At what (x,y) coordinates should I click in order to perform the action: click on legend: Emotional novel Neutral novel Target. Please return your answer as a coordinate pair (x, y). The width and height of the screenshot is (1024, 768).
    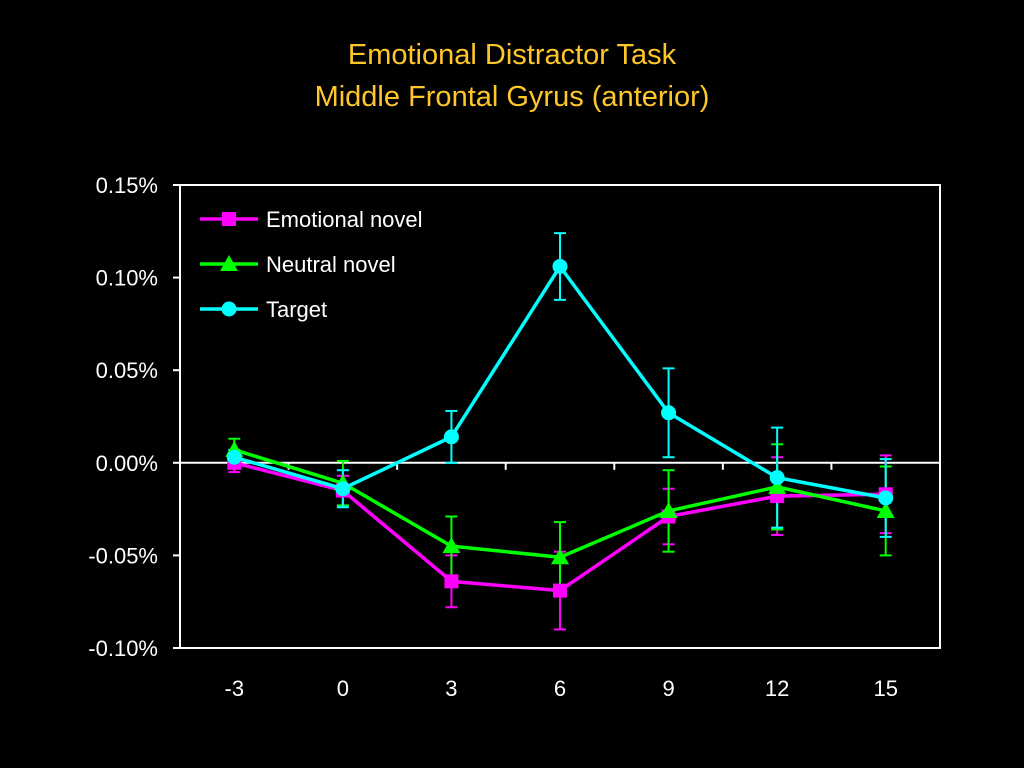
    Looking at the image, I should click on (311, 264).